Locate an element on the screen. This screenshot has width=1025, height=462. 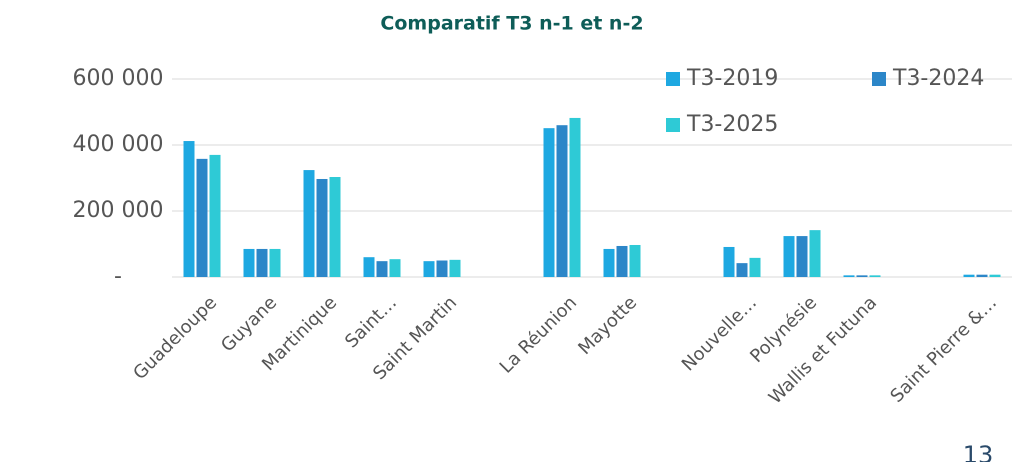
page-number: 13 is located at coordinates (978, 451).